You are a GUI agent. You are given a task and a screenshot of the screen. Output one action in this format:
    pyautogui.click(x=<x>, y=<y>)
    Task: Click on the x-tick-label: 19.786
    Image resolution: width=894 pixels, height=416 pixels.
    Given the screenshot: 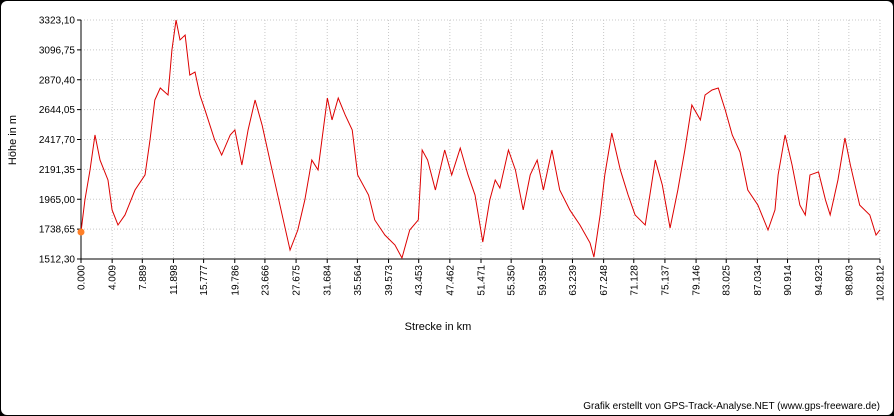 What is the action you would take?
    pyautogui.click(x=235, y=280)
    